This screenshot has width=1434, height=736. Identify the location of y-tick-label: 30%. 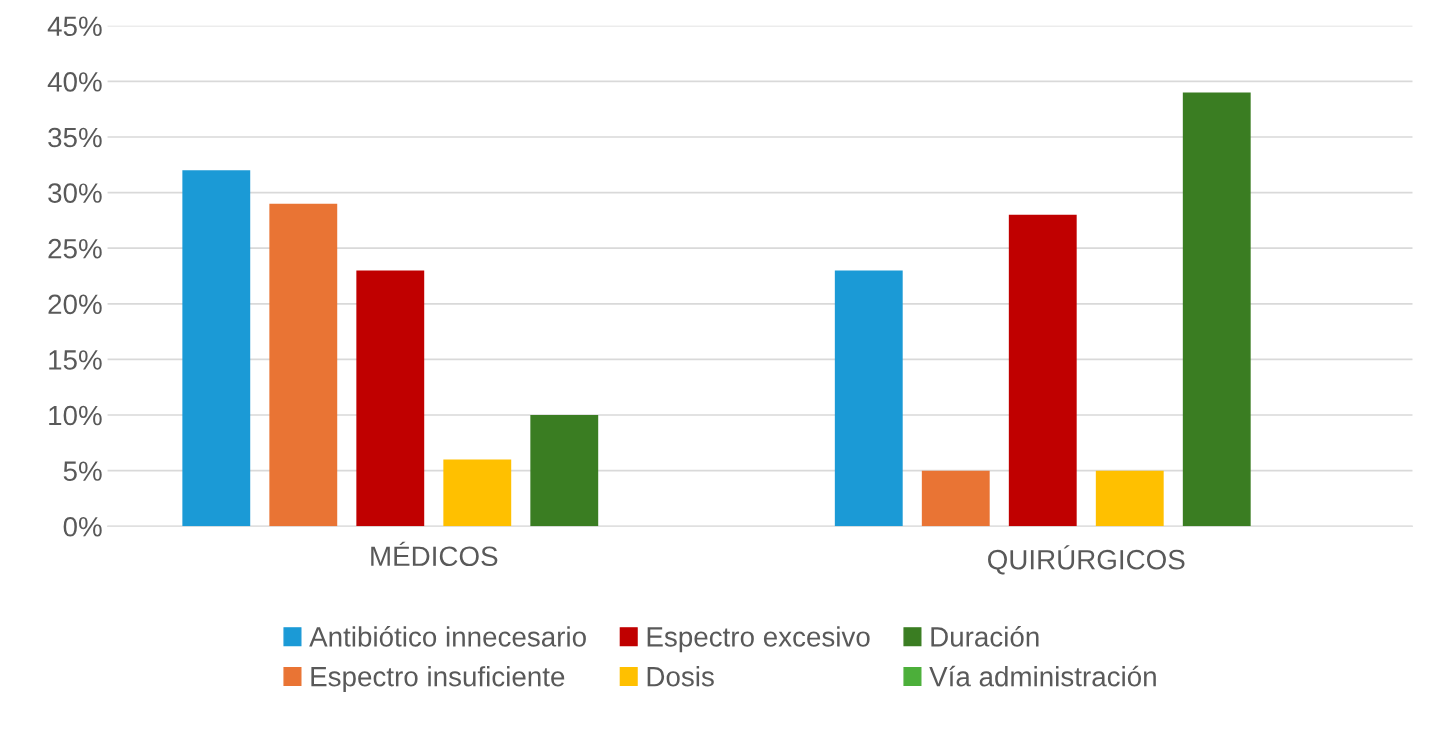
(75, 193).